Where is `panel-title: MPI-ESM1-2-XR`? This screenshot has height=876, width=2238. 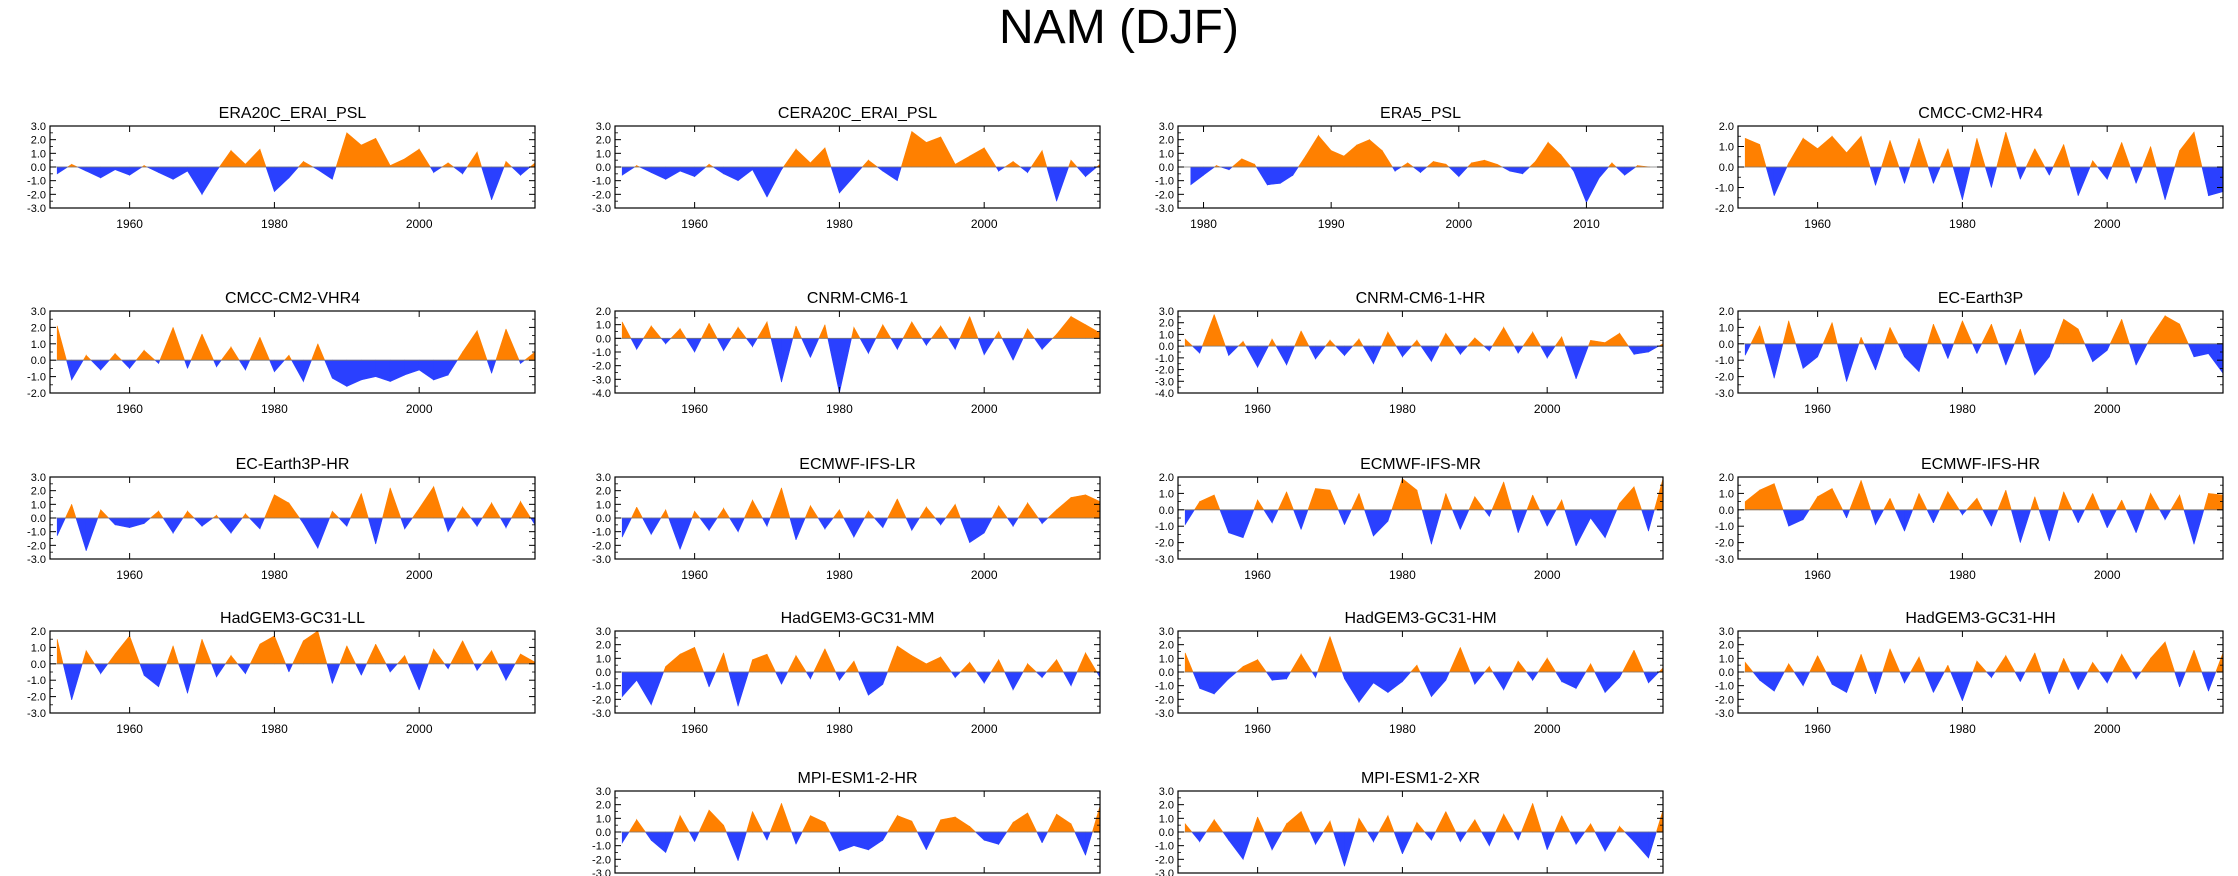
panel-title: MPI-ESM1-2-XR is located at coordinates (1420, 778).